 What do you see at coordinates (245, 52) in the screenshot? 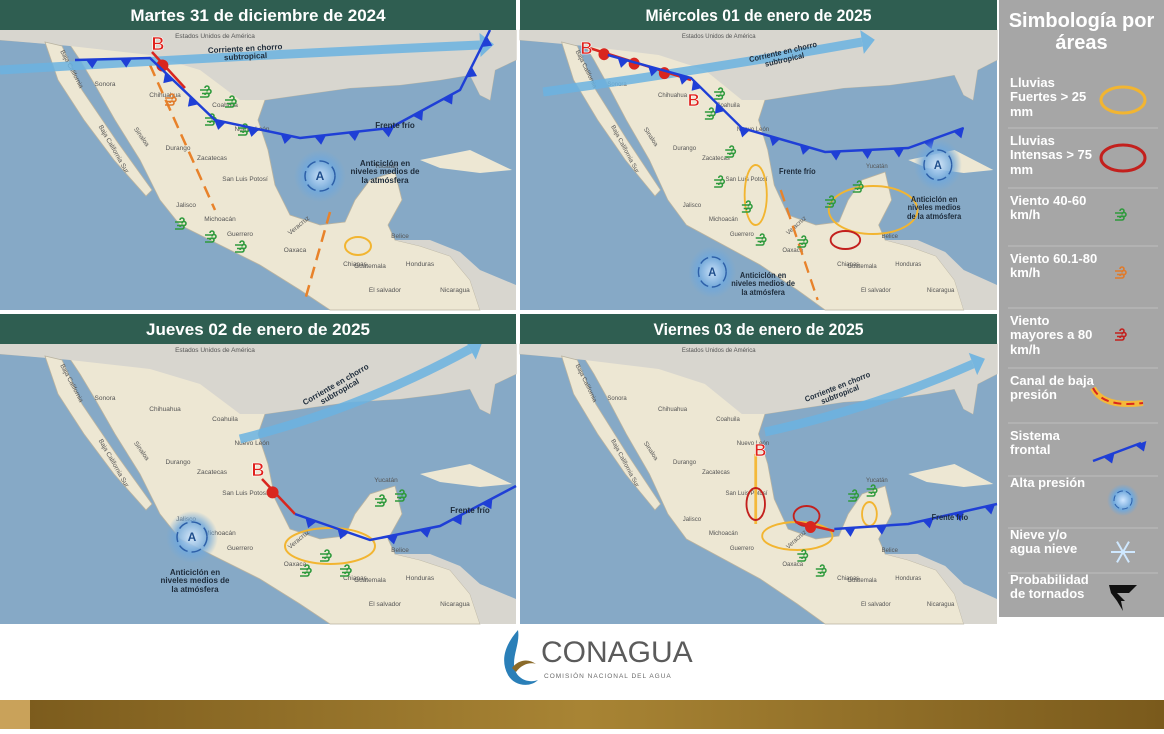
I see `map-annotation-box: Corriente en chorro subtropical` at bounding box center [245, 52].